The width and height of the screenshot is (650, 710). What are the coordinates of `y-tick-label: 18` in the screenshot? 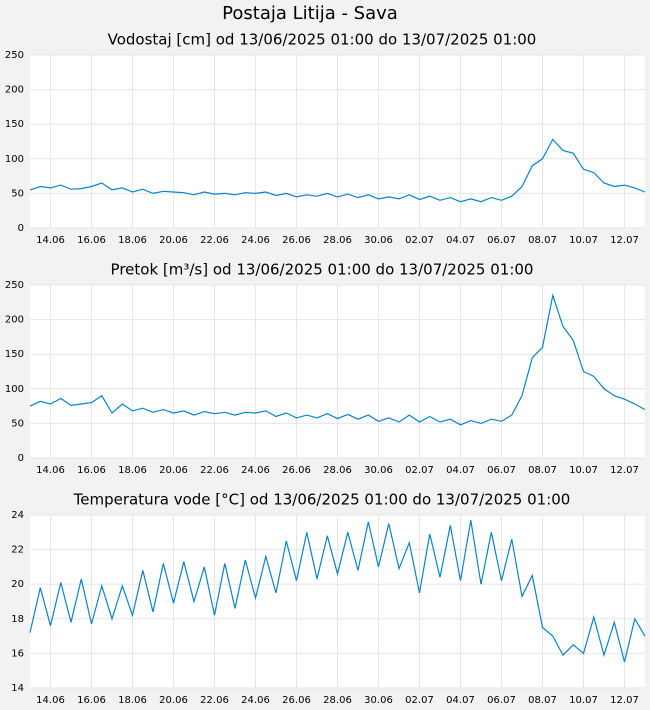 It's located at (17, 619).